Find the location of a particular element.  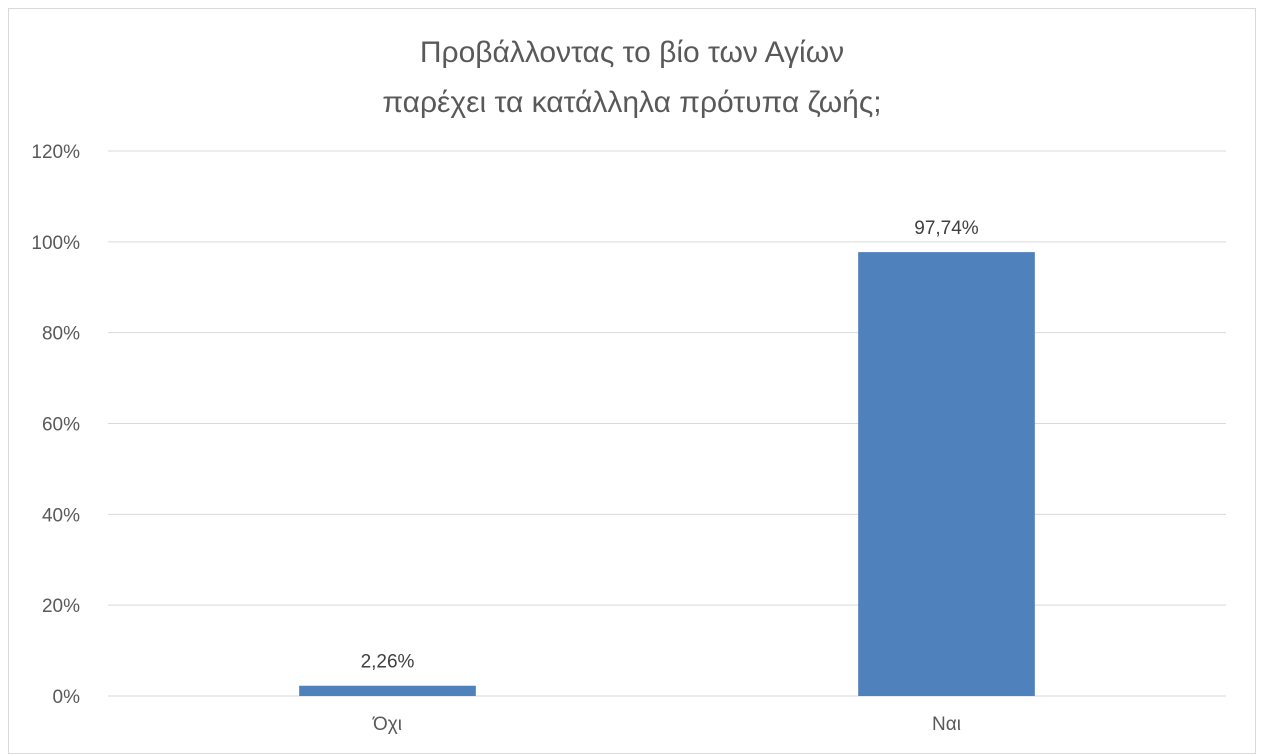

y-axis-tick-labels: 0% 20% 40% 60% 80% 100% 120% is located at coordinates (55, 425).